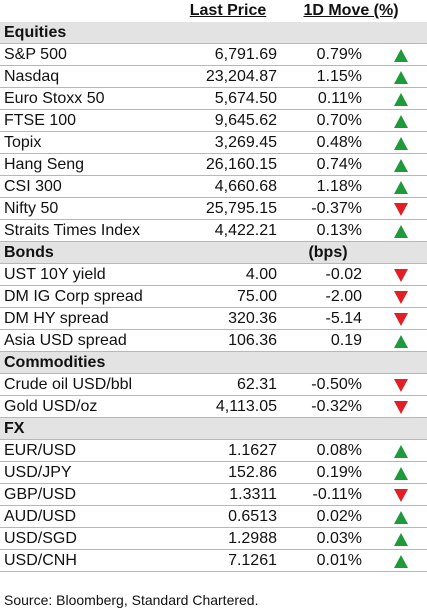 Image resolution: width=427 pixels, height=613 pixels. I want to click on section-title: FX, so click(14, 428).